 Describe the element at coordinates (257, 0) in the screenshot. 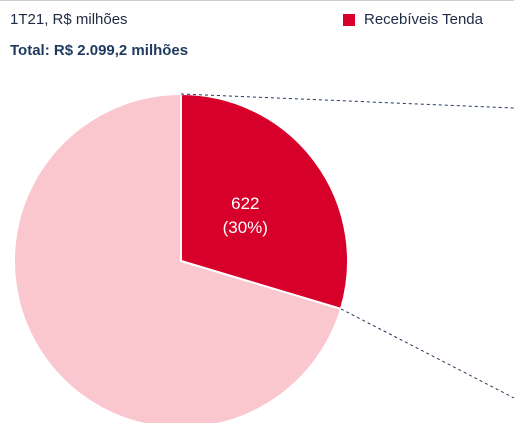

I see `top-rule` at that location.